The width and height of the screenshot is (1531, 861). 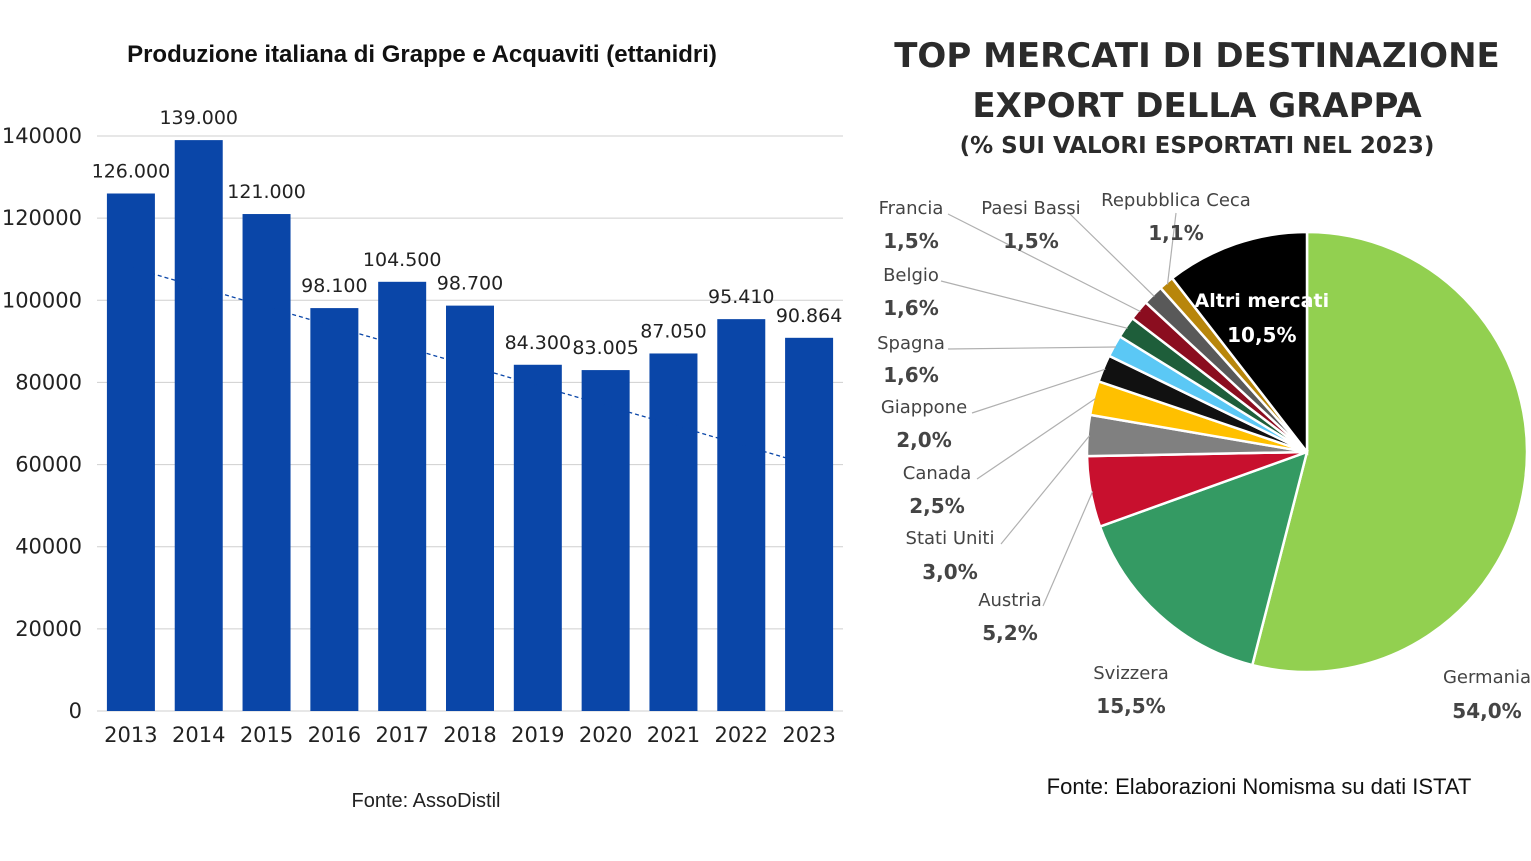 I want to click on pie-label-value: 2,5%, so click(x=936, y=506).